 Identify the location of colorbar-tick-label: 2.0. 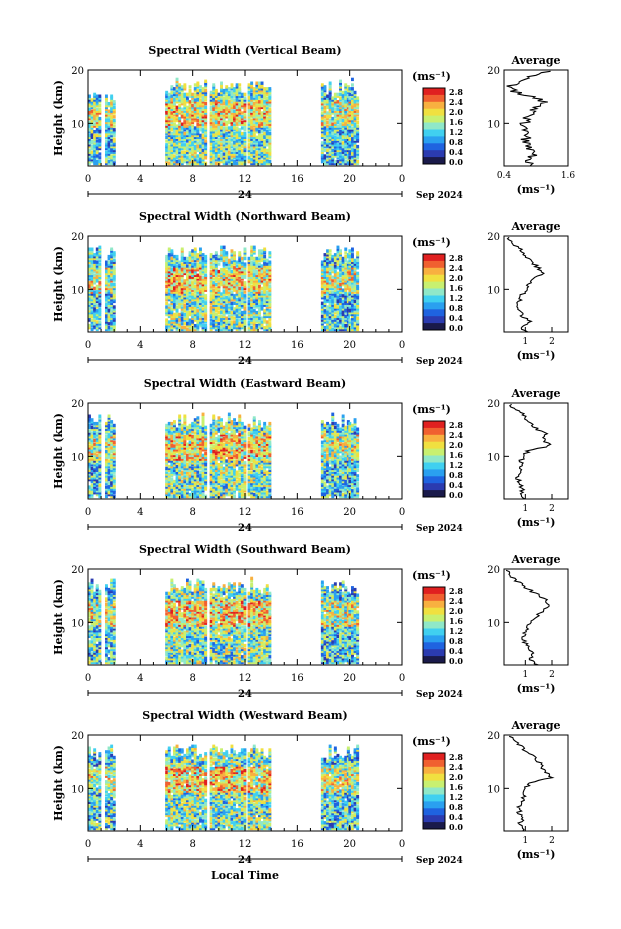
(456, 112).